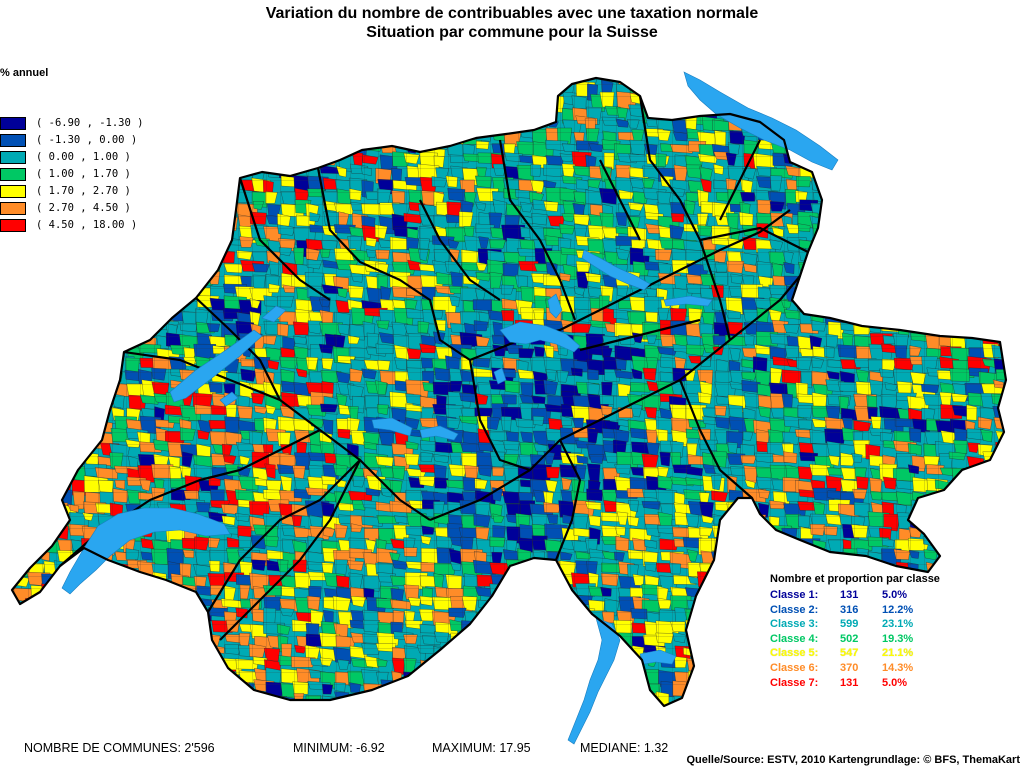  I want to click on lake-lucerne, so click(540, 337).